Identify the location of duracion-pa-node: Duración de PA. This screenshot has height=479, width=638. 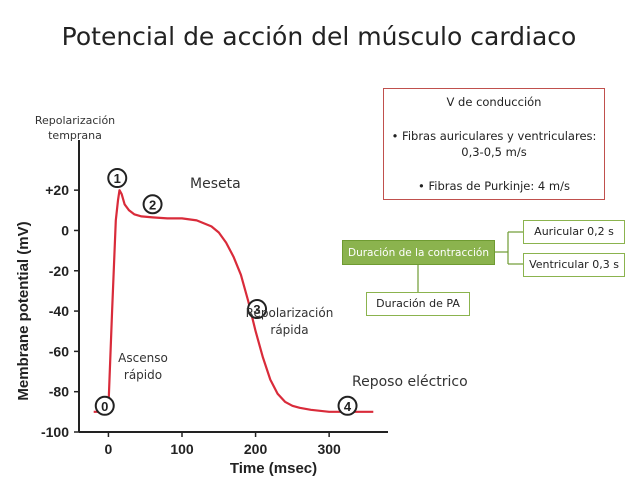
(418, 304).